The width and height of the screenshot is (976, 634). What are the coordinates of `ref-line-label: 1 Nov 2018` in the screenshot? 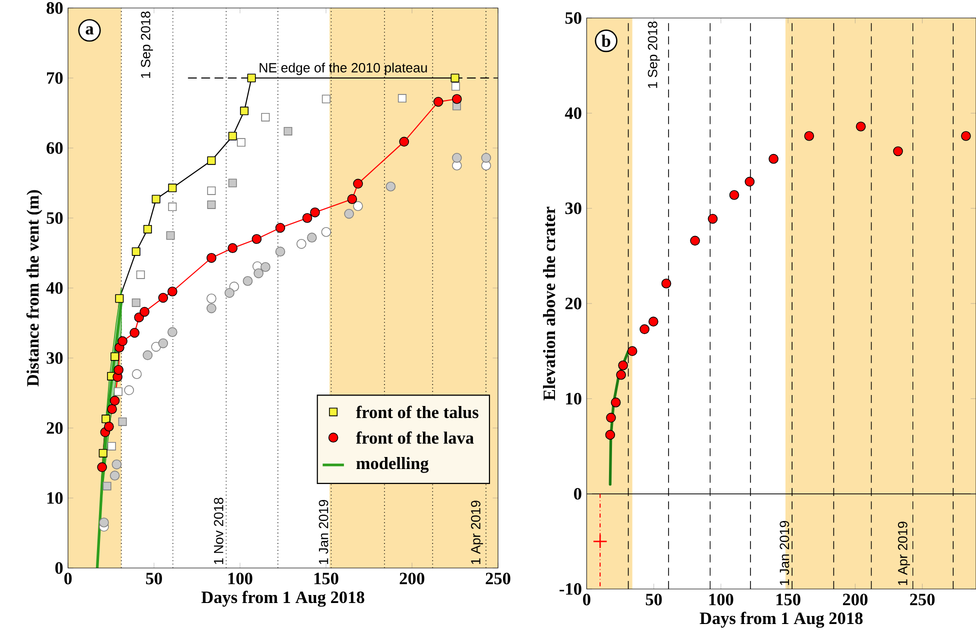 It's located at (219, 531).